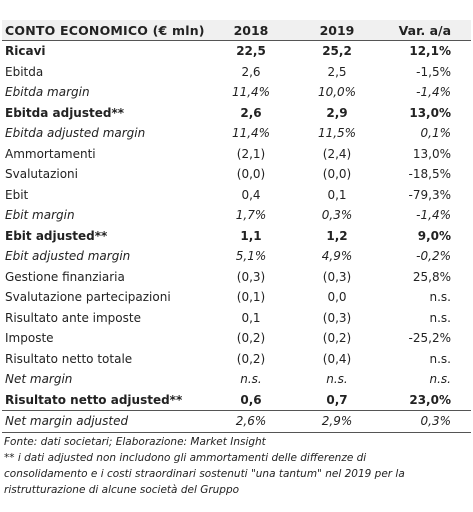  Describe the element at coordinates (425, 421) in the screenshot. I see `value-var: 0,3%` at that location.